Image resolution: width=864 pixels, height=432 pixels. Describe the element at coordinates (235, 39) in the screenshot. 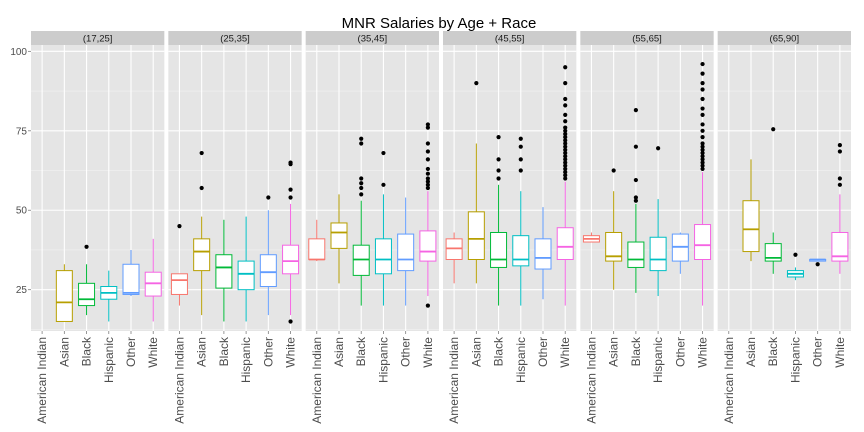

I see `facet-label-25-35: (25,35]` at that location.